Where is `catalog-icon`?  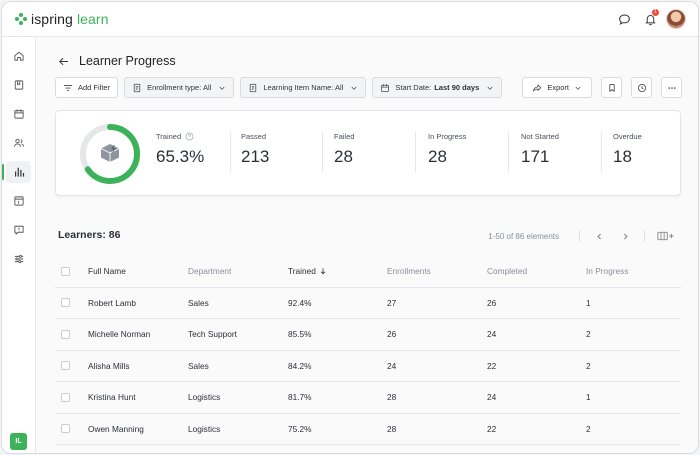 catalog-icon is located at coordinates (18, 201).